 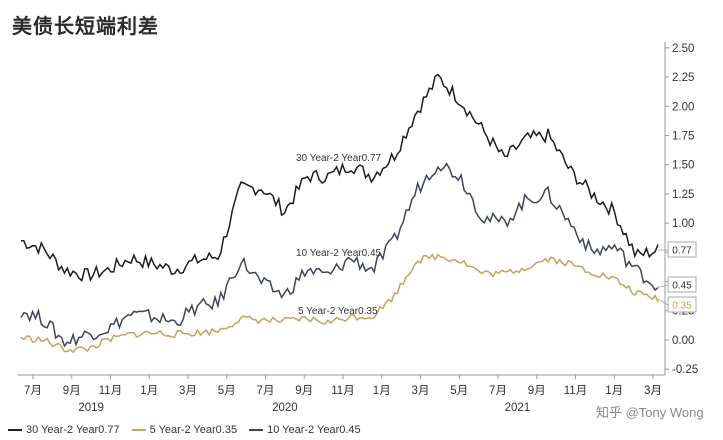 What do you see at coordinates (256, 430) in the screenshot?
I see `legend-swatch-10y` at bounding box center [256, 430].